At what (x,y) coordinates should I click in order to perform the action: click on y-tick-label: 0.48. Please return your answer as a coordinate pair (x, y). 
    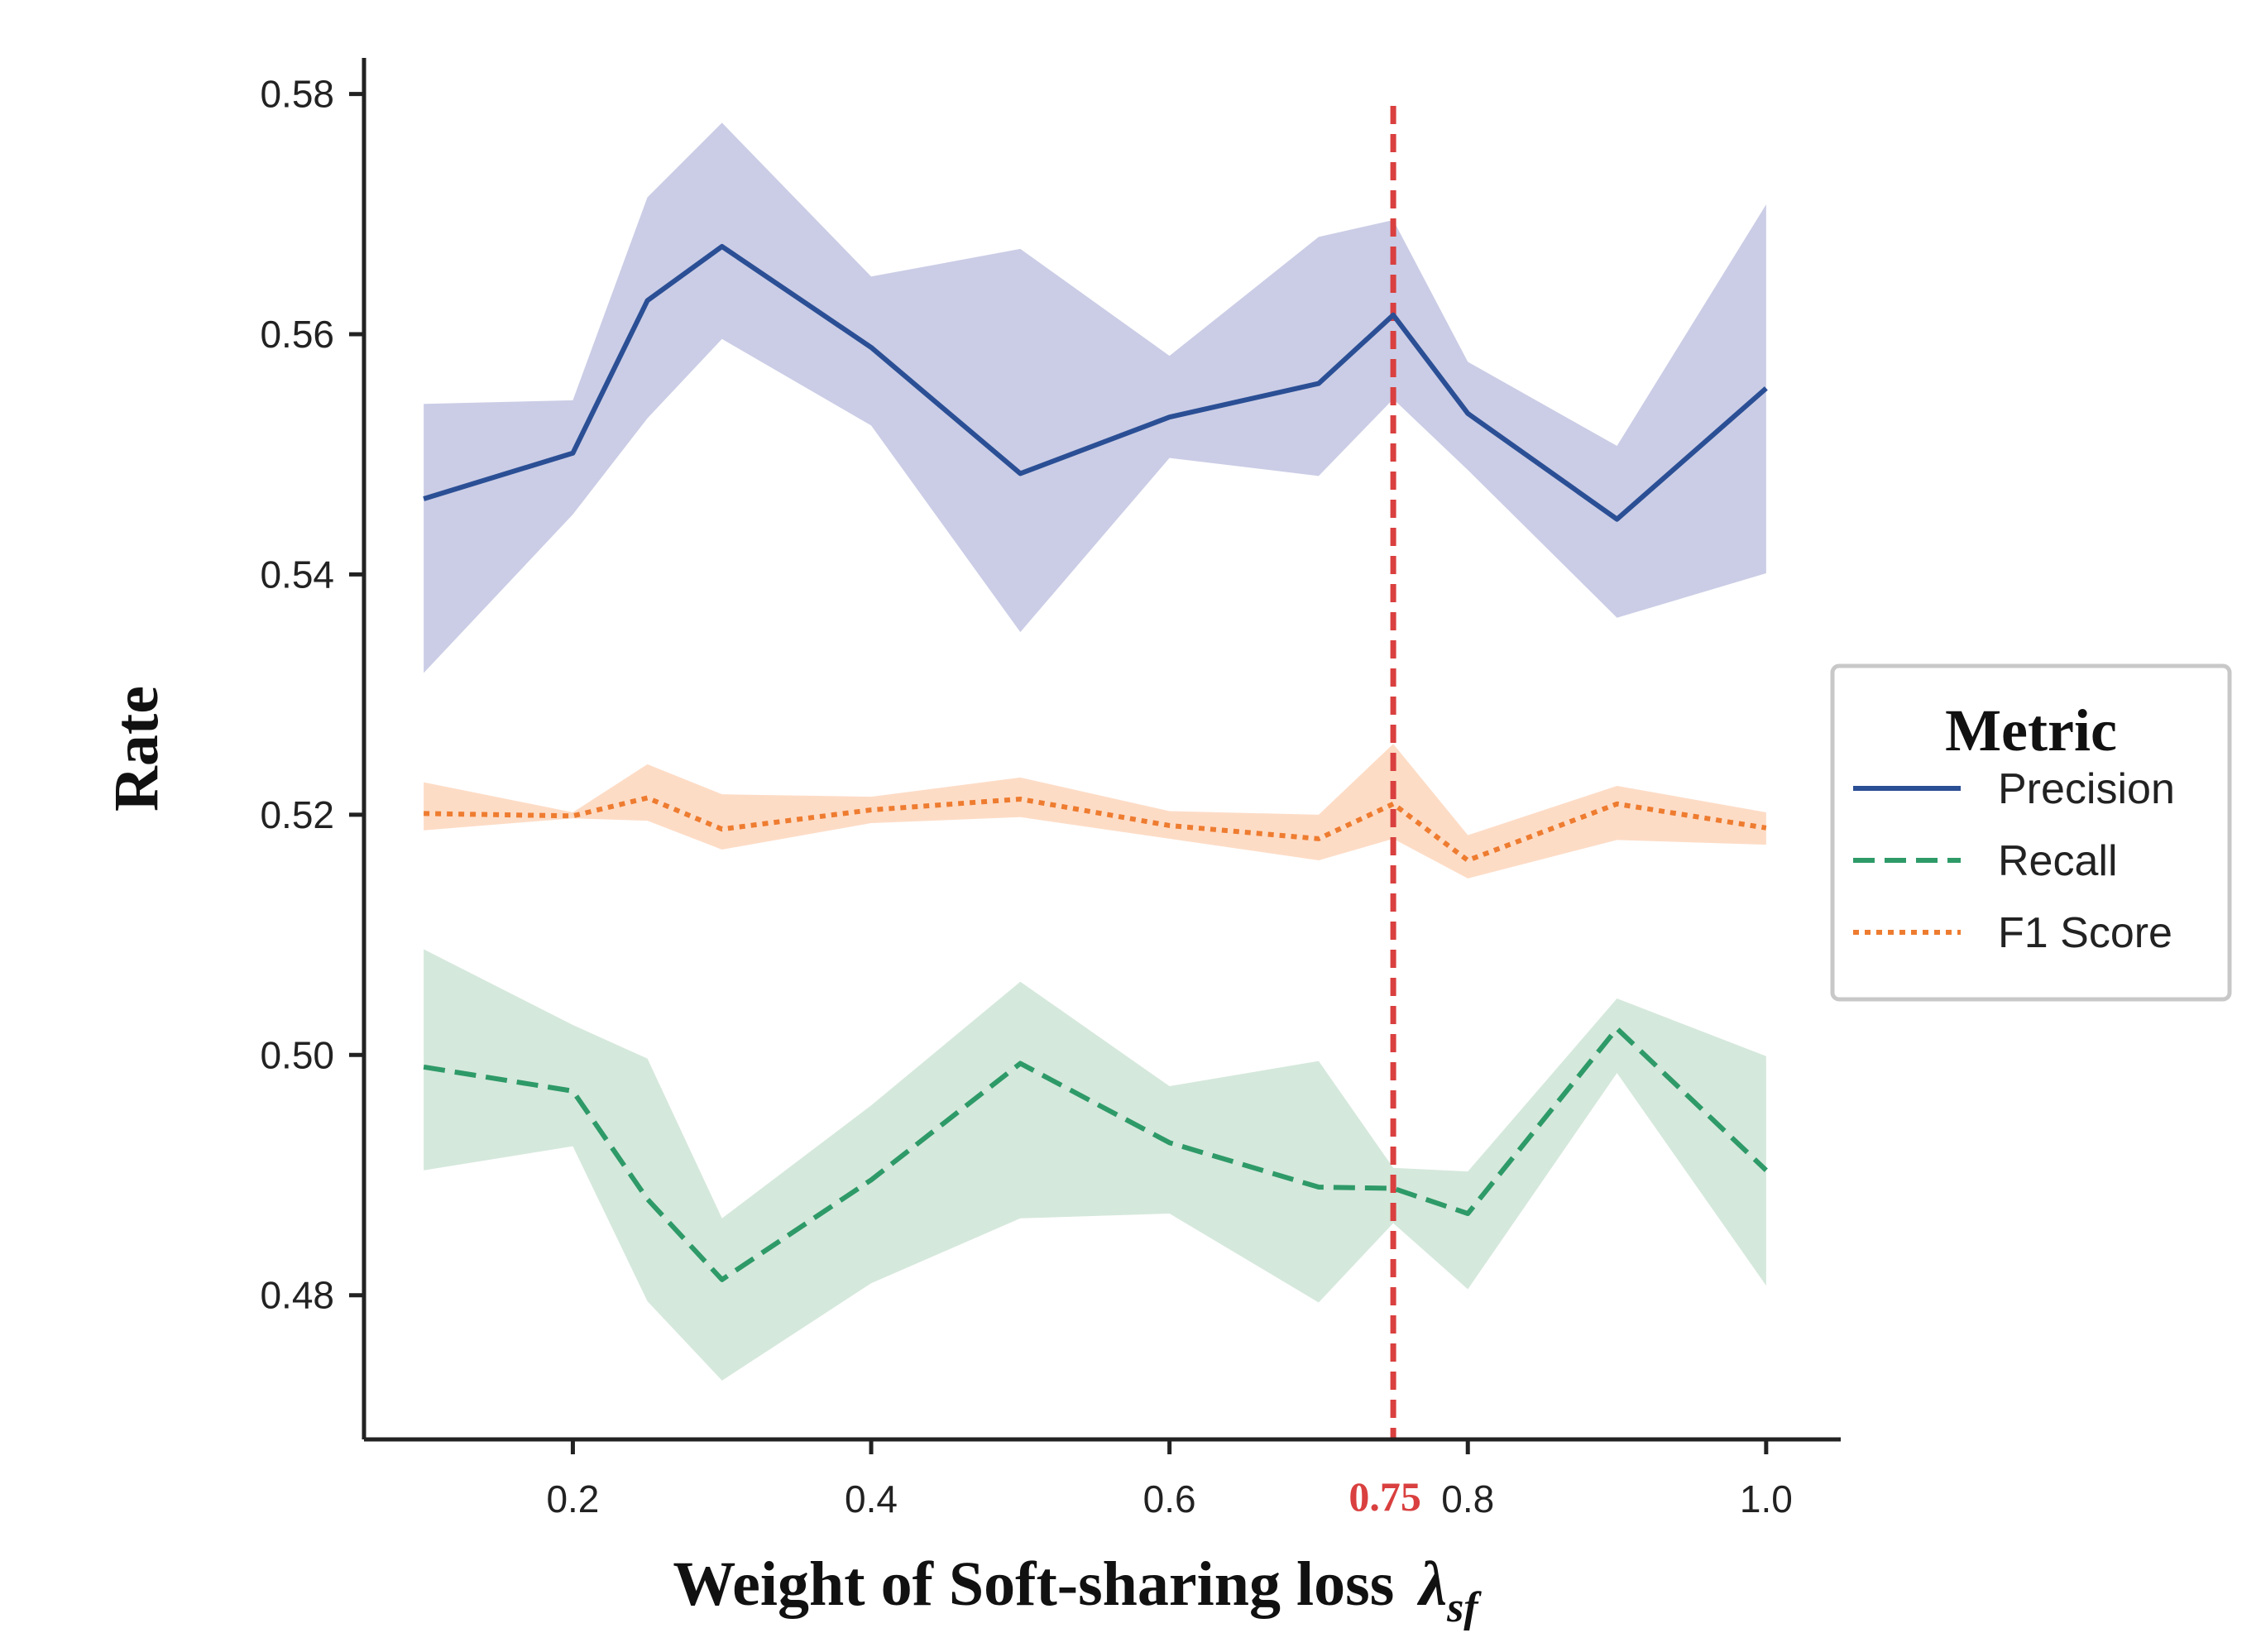
    Looking at the image, I should click on (297, 1295).